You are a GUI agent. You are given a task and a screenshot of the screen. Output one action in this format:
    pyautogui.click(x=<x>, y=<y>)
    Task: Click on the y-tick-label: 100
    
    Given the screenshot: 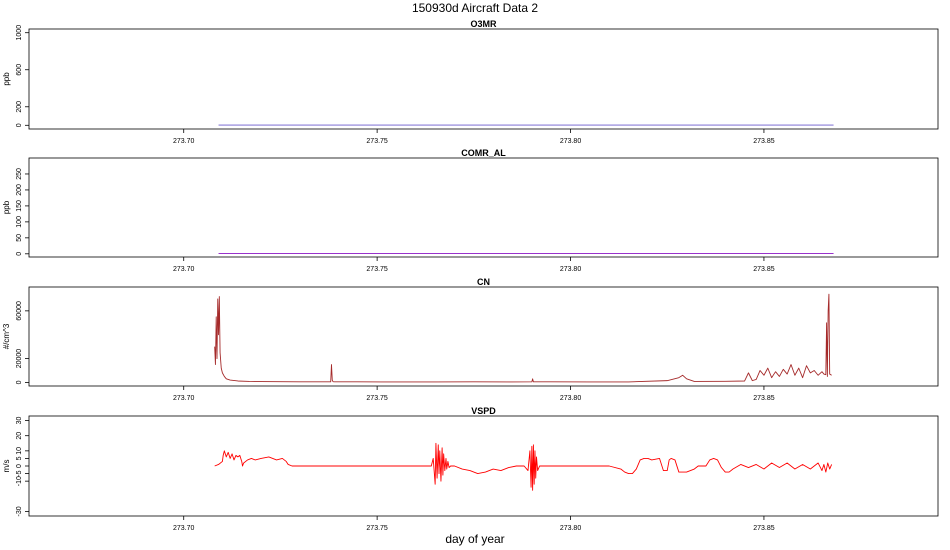 What is the action you would take?
    pyautogui.click(x=19, y=222)
    